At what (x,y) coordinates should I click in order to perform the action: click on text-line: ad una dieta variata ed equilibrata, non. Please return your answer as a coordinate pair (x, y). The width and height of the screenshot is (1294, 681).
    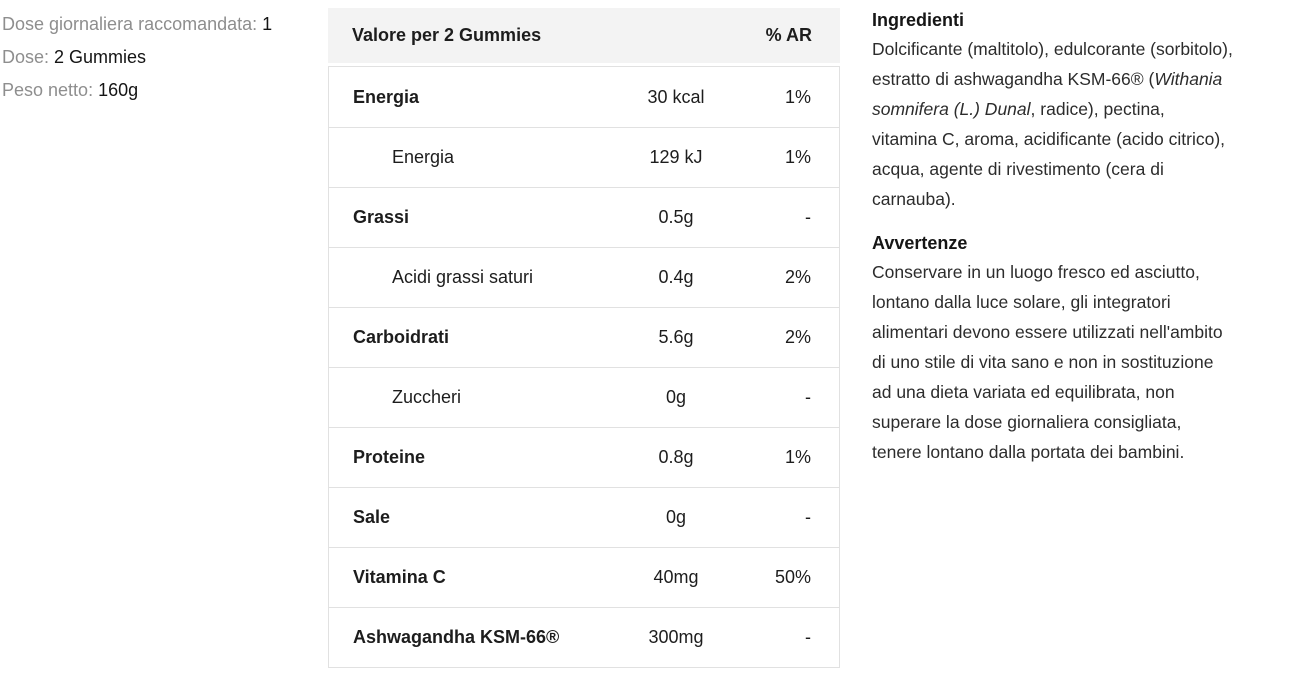
    Looking at the image, I should click on (1023, 392).